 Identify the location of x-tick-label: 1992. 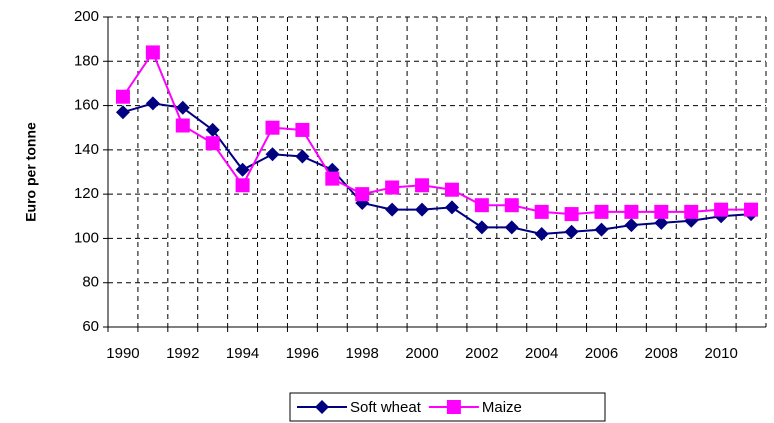
(182, 353).